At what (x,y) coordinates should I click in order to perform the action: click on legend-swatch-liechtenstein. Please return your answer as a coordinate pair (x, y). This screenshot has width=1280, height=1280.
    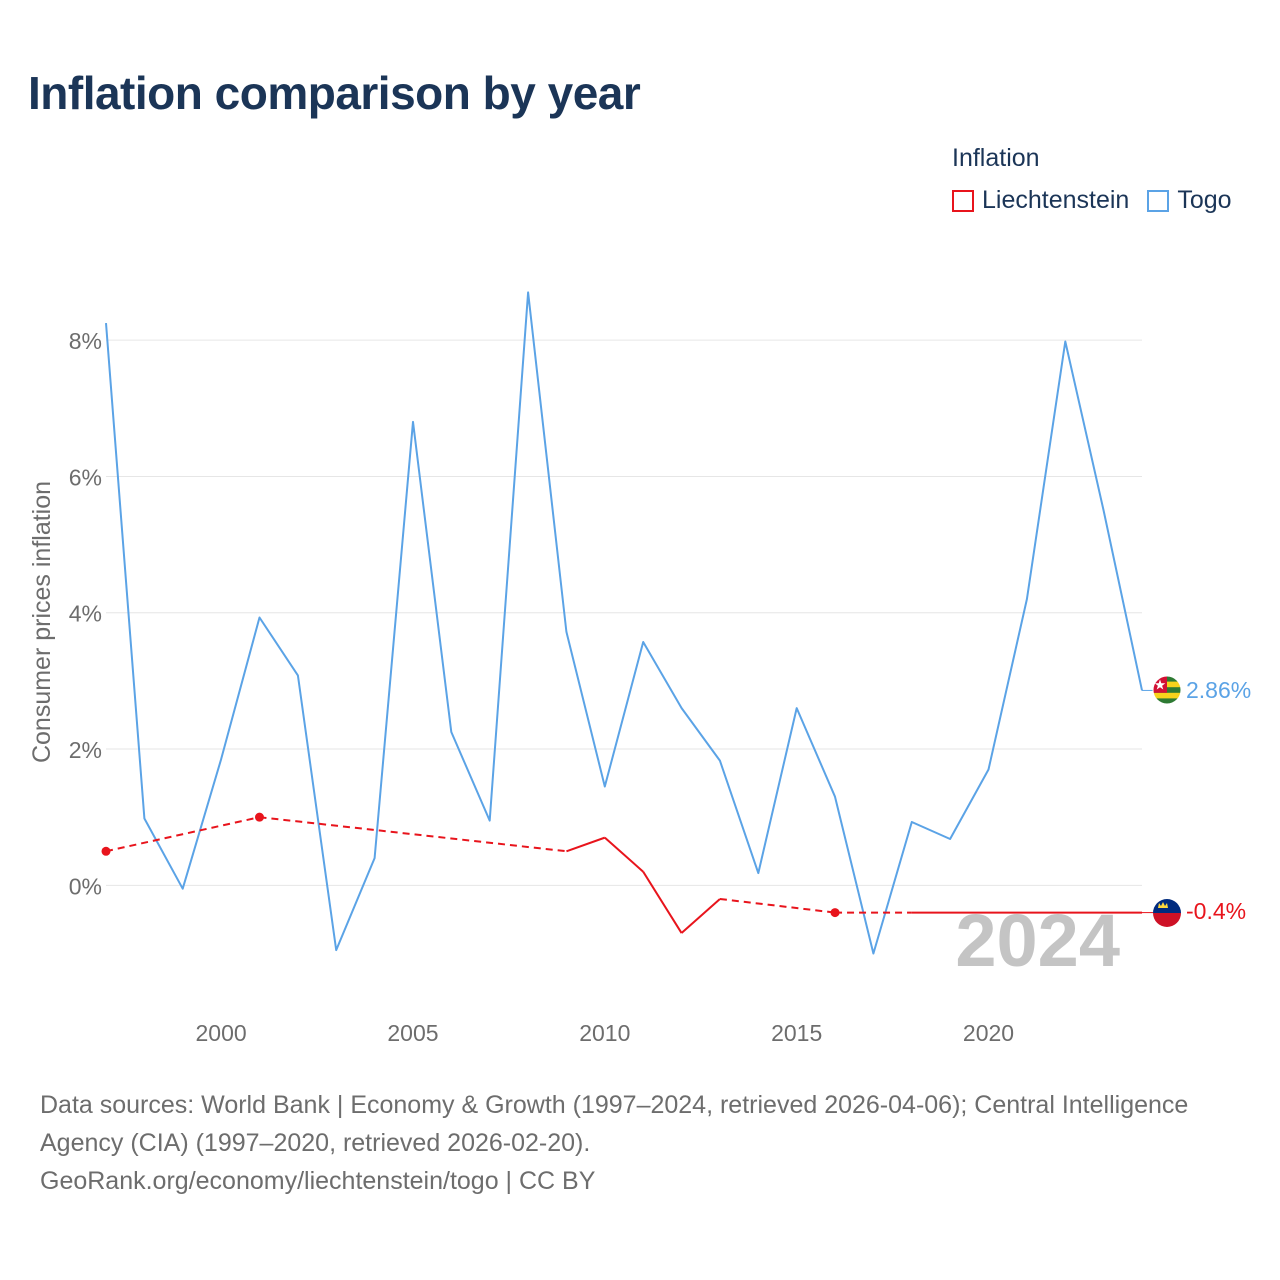
    Looking at the image, I should click on (963, 200).